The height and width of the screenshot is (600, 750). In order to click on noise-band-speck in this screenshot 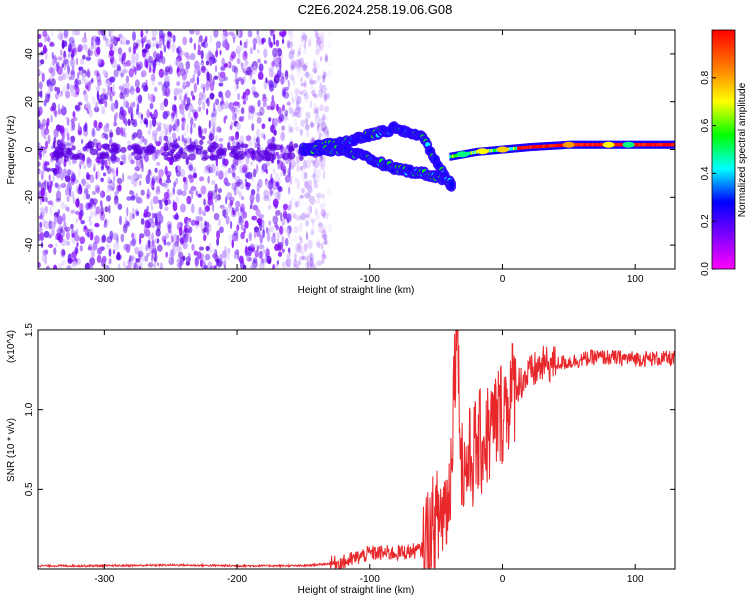, I will do `click(214, 145)`.